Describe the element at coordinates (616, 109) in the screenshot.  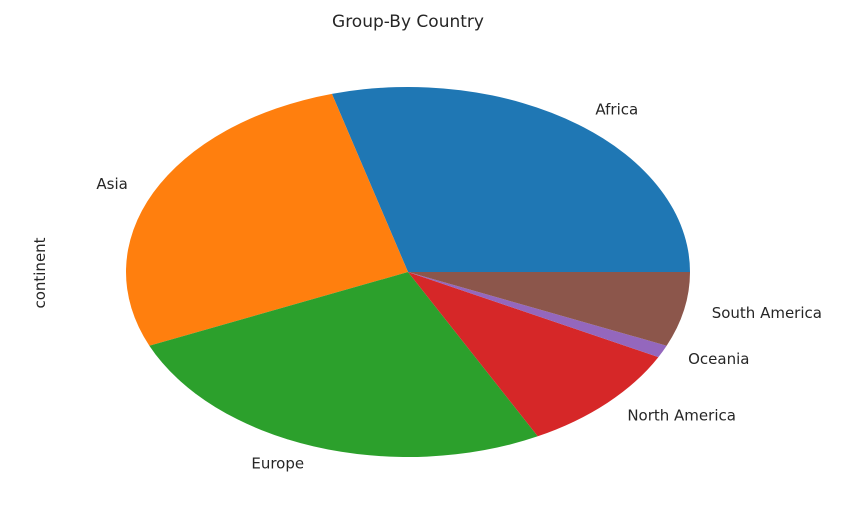
I see `pie-label-africa: Africa` at that location.